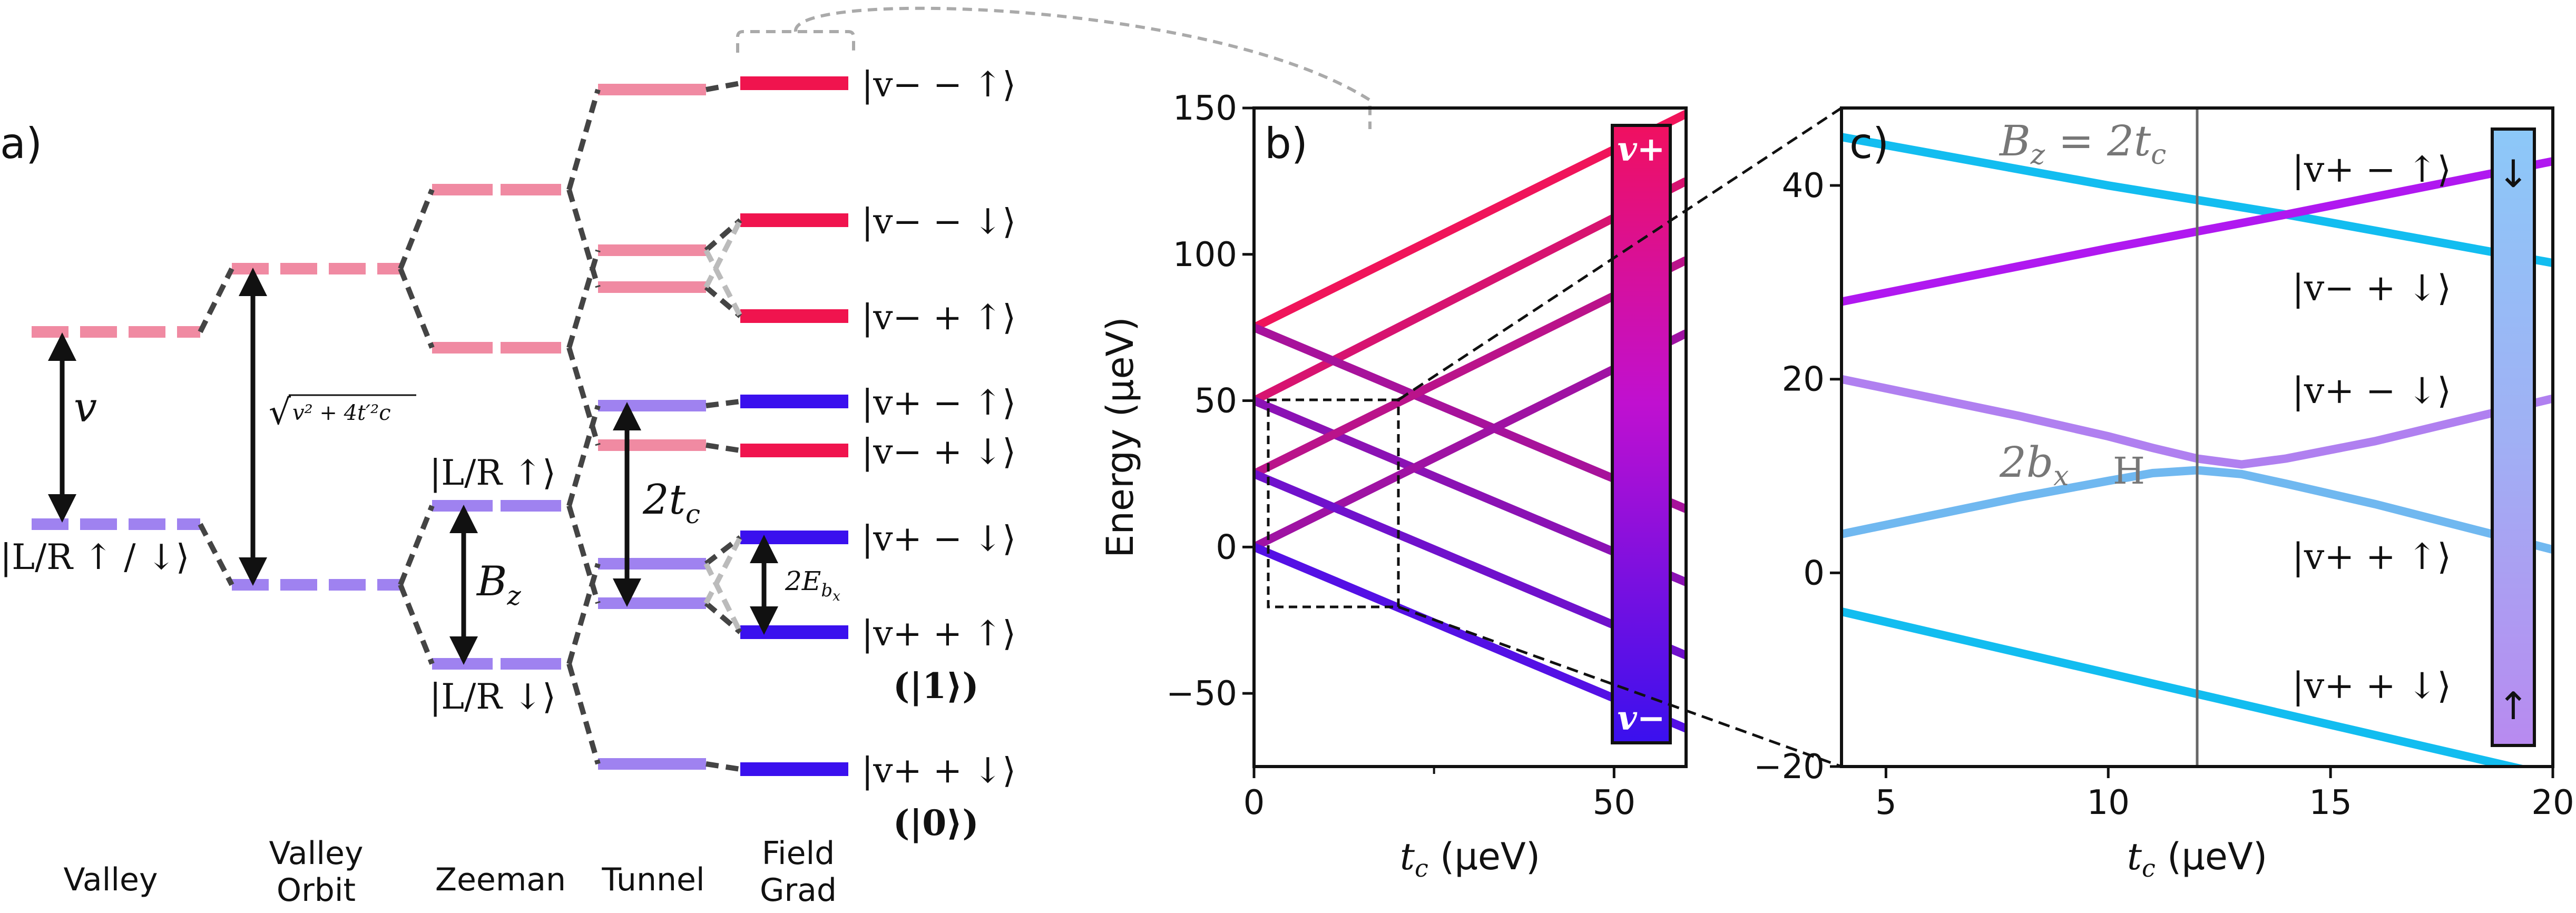 Image resolution: width=2576 pixels, height=913 pixels. What do you see at coordinates (2129, 471) in the screenshot?
I see `gap-glyph: H` at bounding box center [2129, 471].